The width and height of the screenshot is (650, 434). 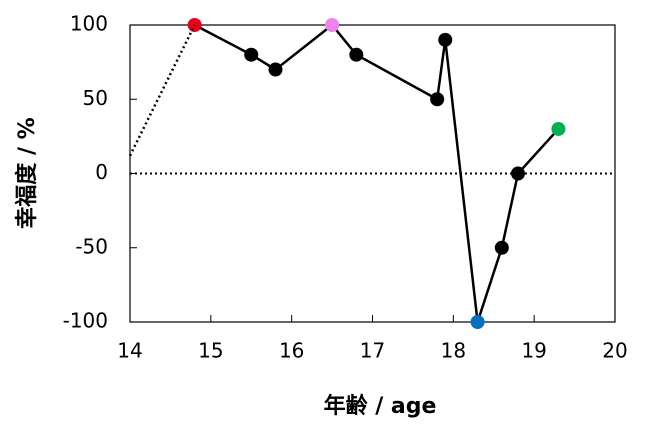 What do you see at coordinates (453, 351) in the screenshot?
I see `x-tick-label: 18` at bounding box center [453, 351].